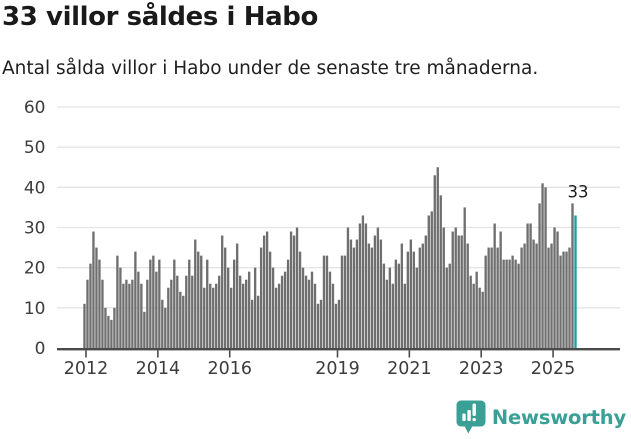  What do you see at coordinates (471, 417) in the screenshot?
I see `newsworthy-icon` at bounding box center [471, 417].